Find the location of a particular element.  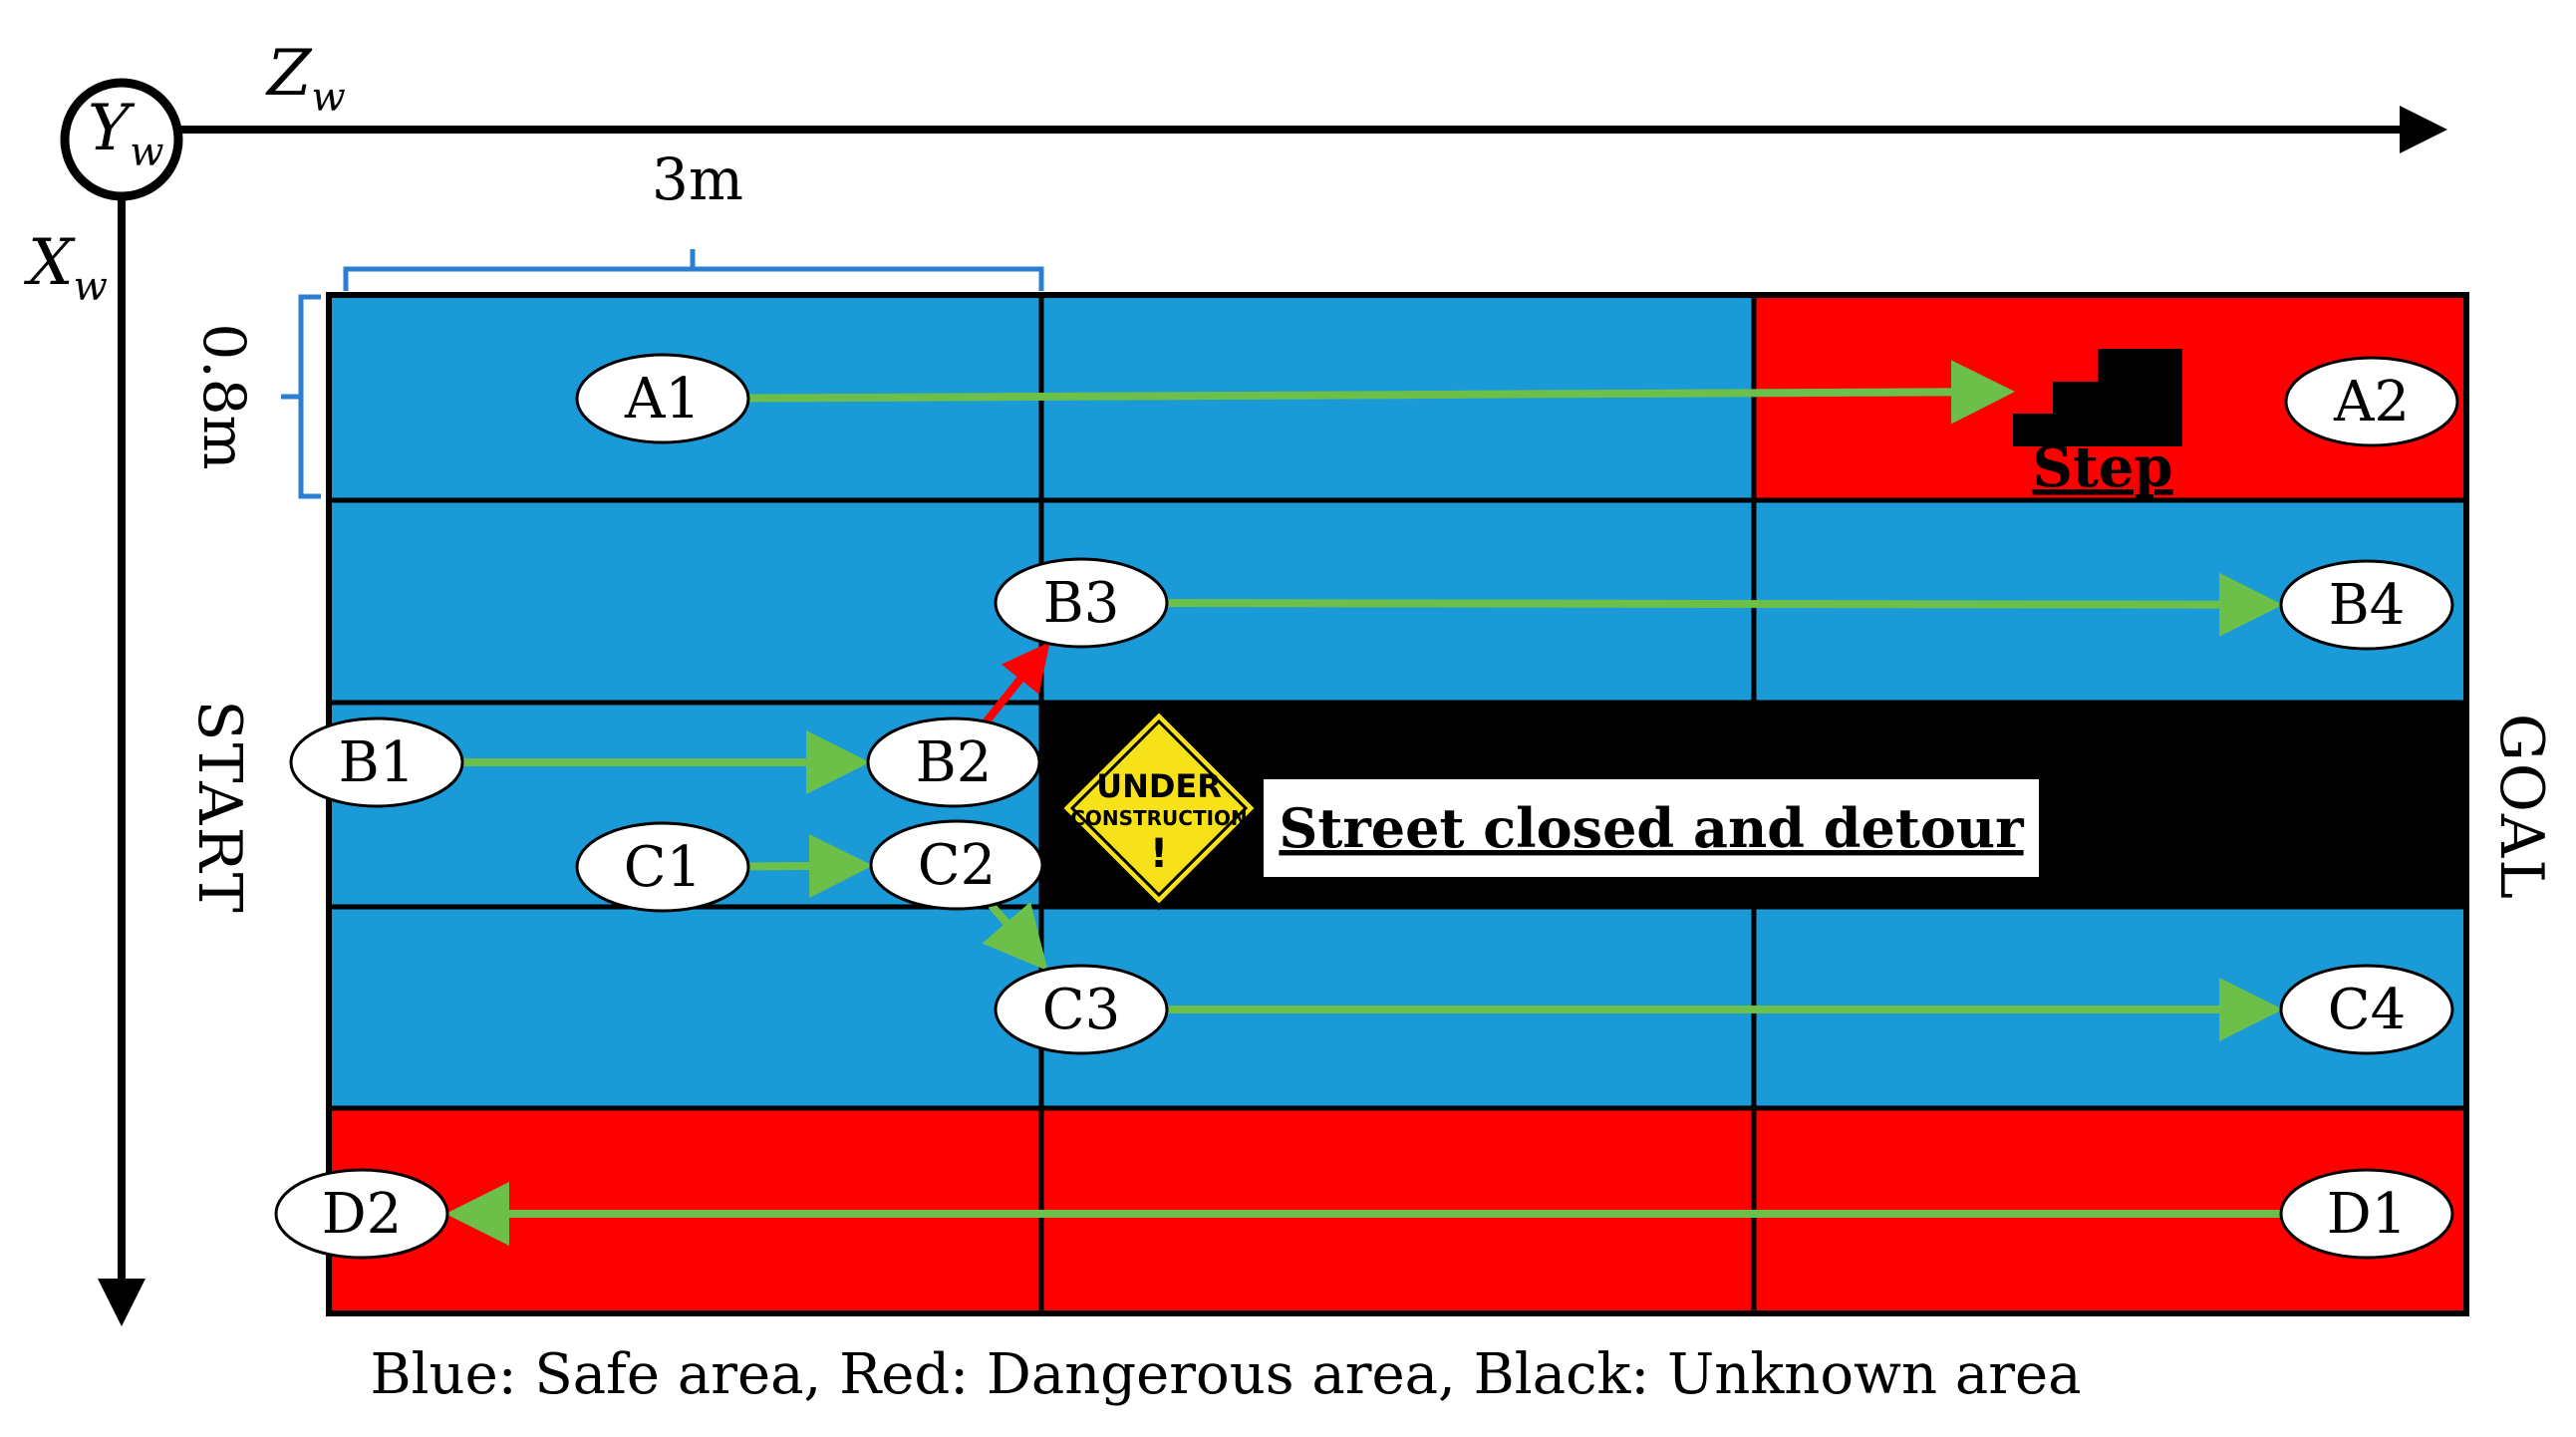

street-closed-banner: Street closed and detour is located at coordinates (1651, 828).